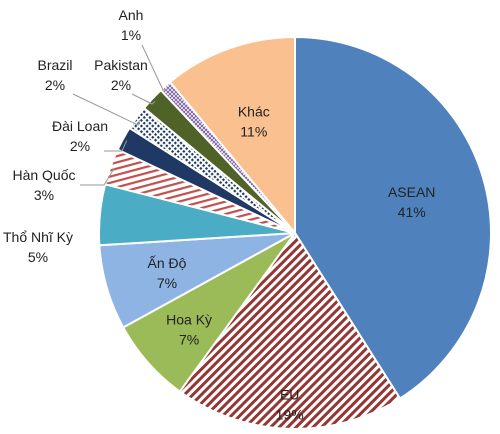 The image size is (500, 434). I want to click on slice-name: Đài Loan, so click(80, 126).